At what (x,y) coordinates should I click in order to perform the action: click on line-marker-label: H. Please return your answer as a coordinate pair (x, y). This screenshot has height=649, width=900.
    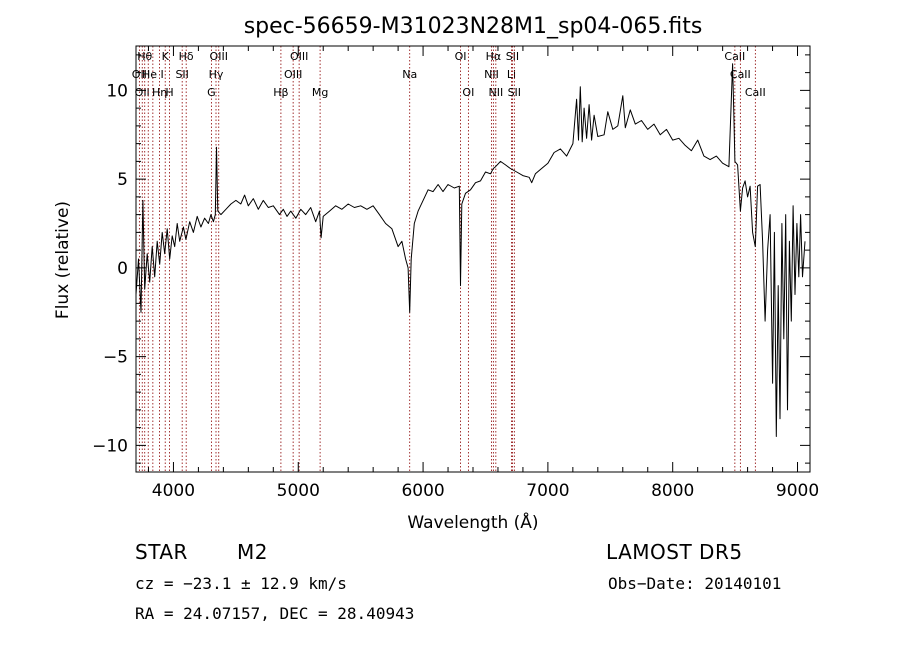
    Looking at the image, I should click on (169, 92).